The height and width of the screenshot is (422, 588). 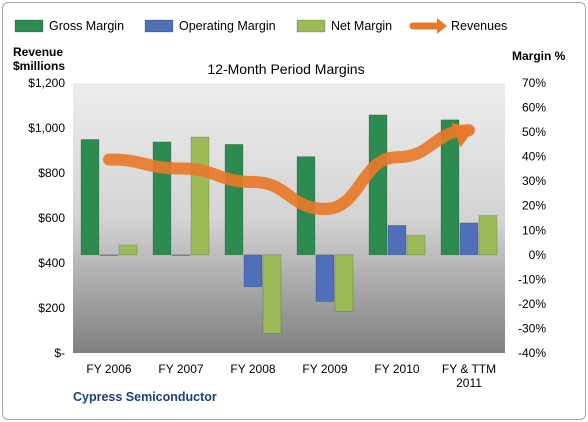 What do you see at coordinates (252, 369) in the screenshot?
I see `category-label-fy-2008: FY 2008` at bounding box center [252, 369].